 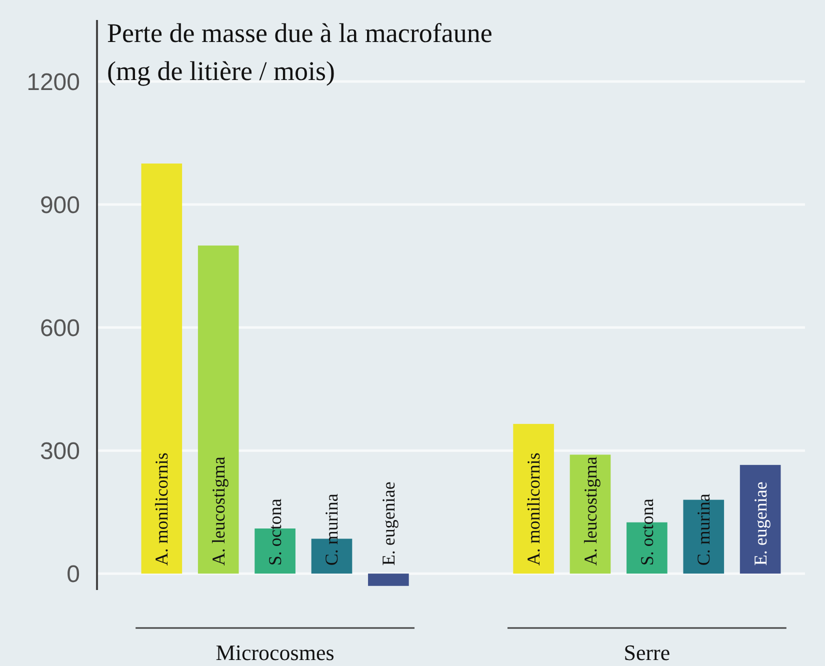 What do you see at coordinates (275, 532) in the screenshot?
I see `series-label: S. octona` at bounding box center [275, 532].